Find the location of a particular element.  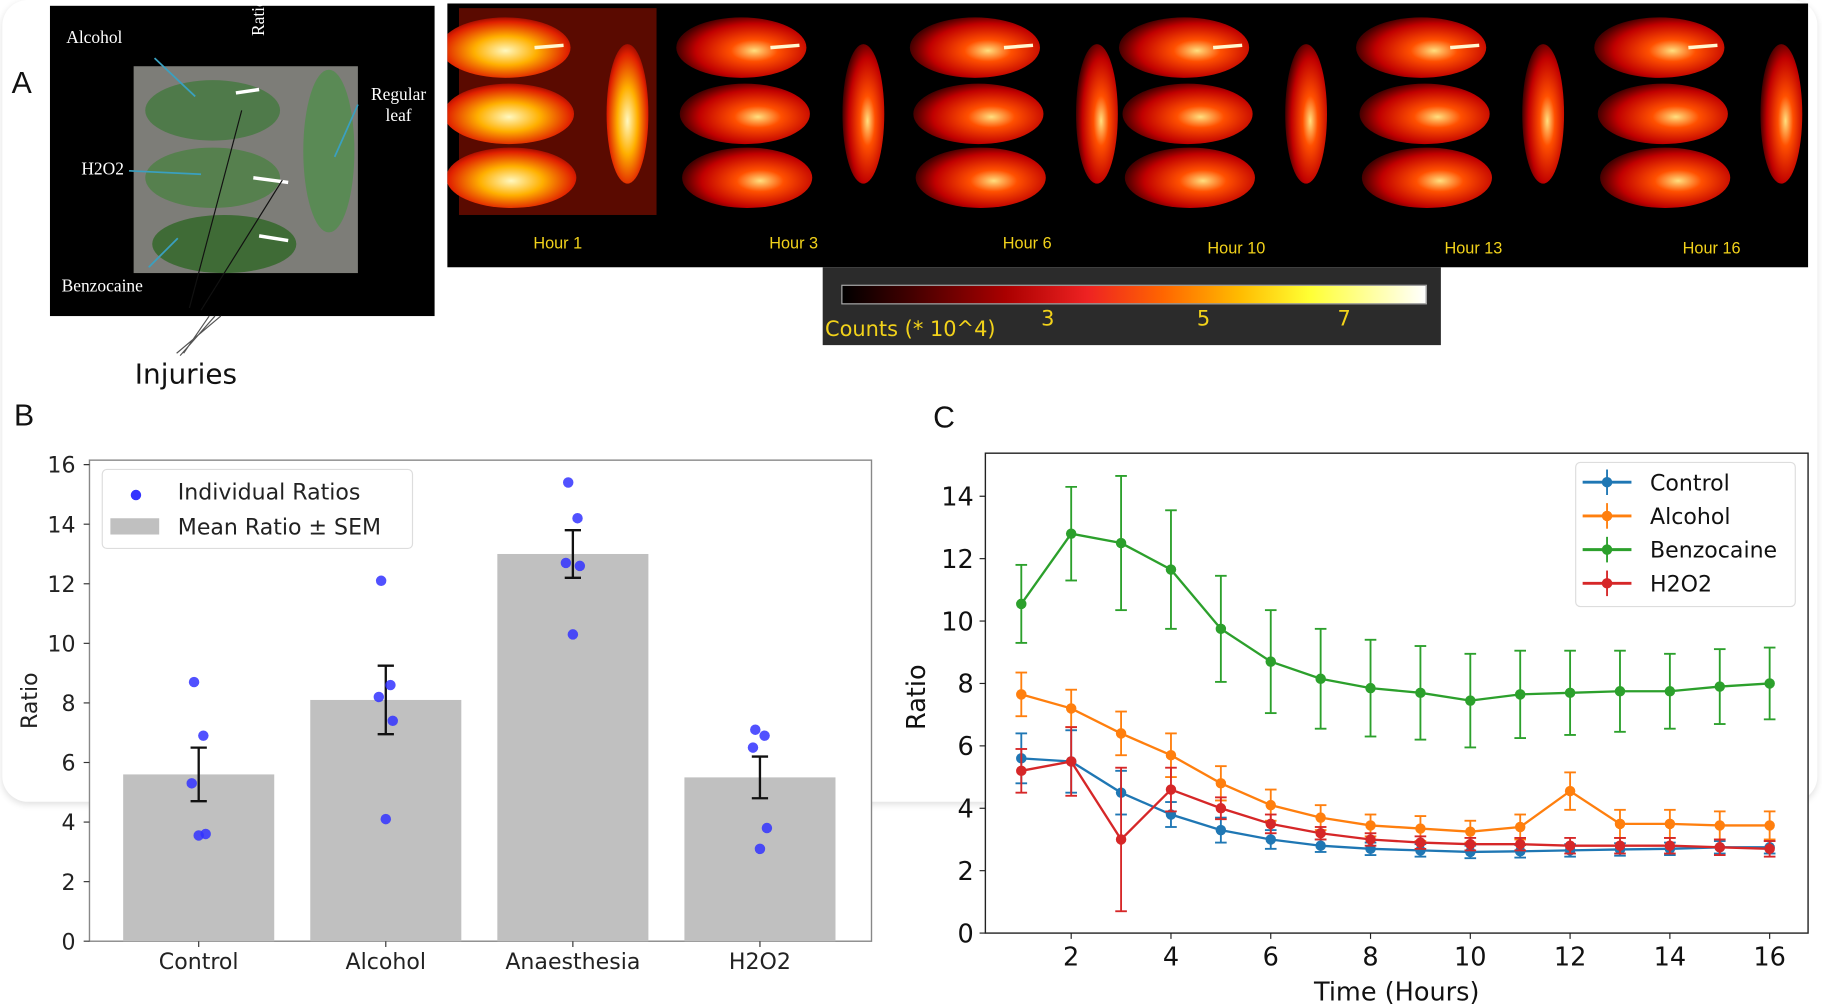

x-tick-label: 4 is located at coordinates (1171, 958).